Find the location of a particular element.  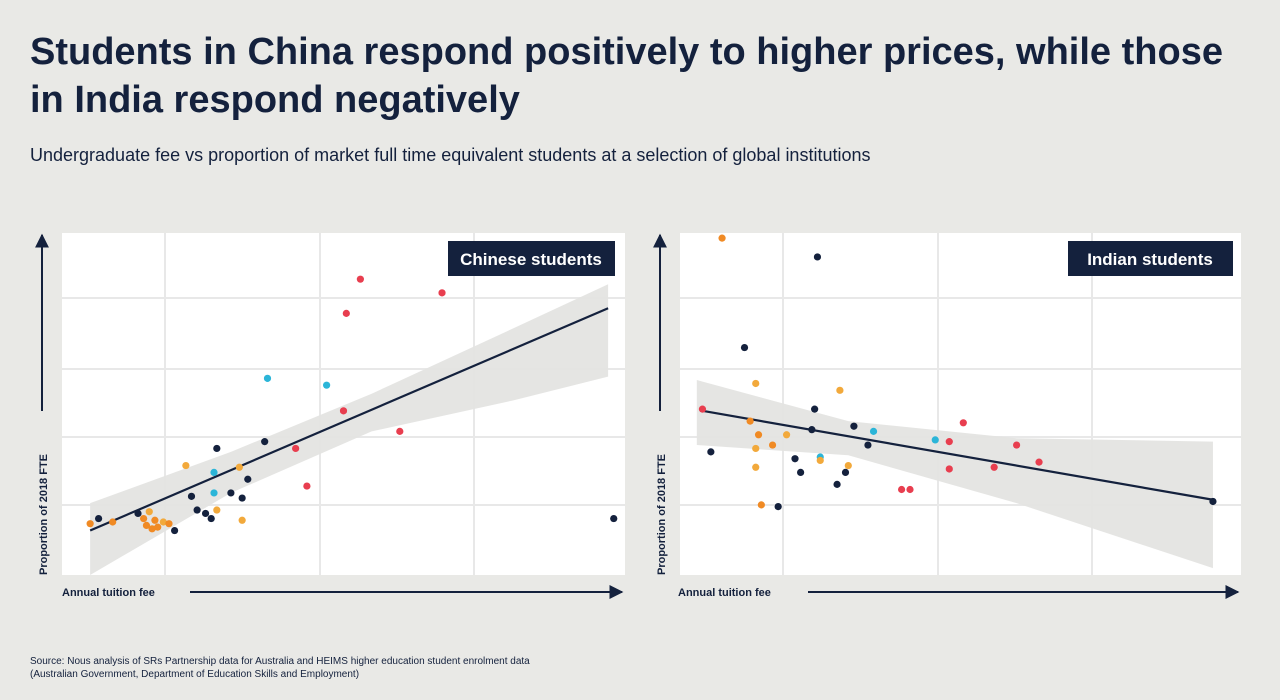

confidence-band-area is located at coordinates (954, 474).